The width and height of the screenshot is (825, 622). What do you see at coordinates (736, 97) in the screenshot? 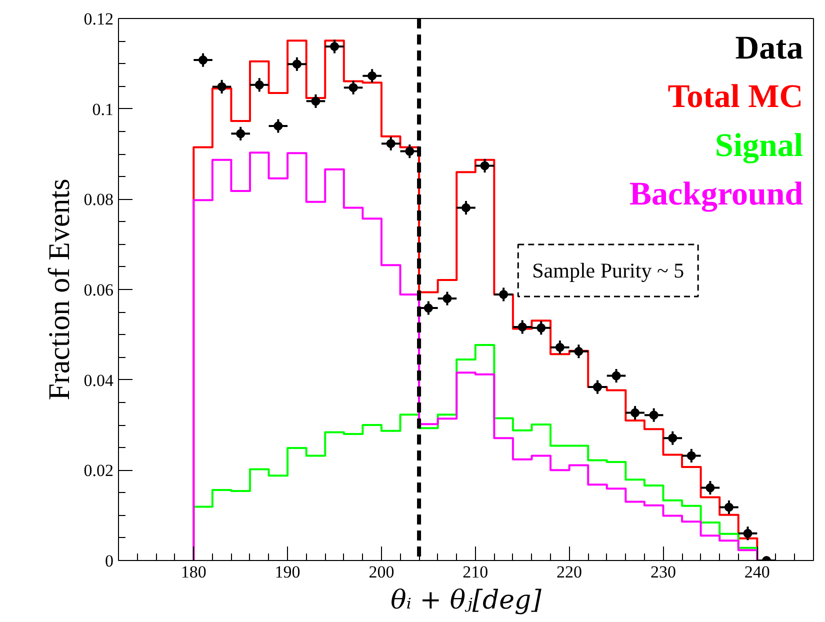
I see `text: Total MC` at bounding box center [736, 97].